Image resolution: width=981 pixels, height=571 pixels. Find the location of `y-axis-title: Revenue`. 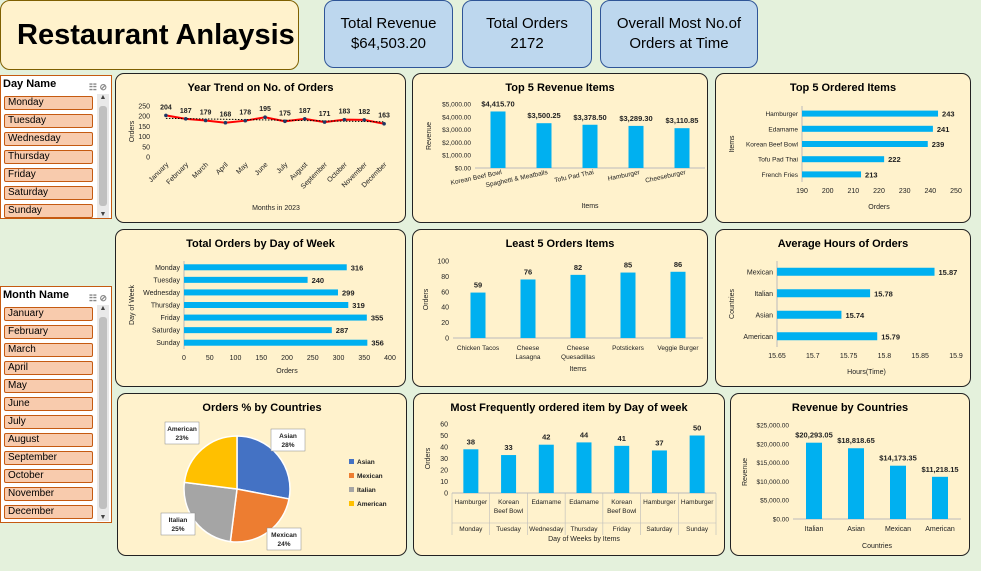

y-axis-title: Revenue is located at coordinates (745, 472).